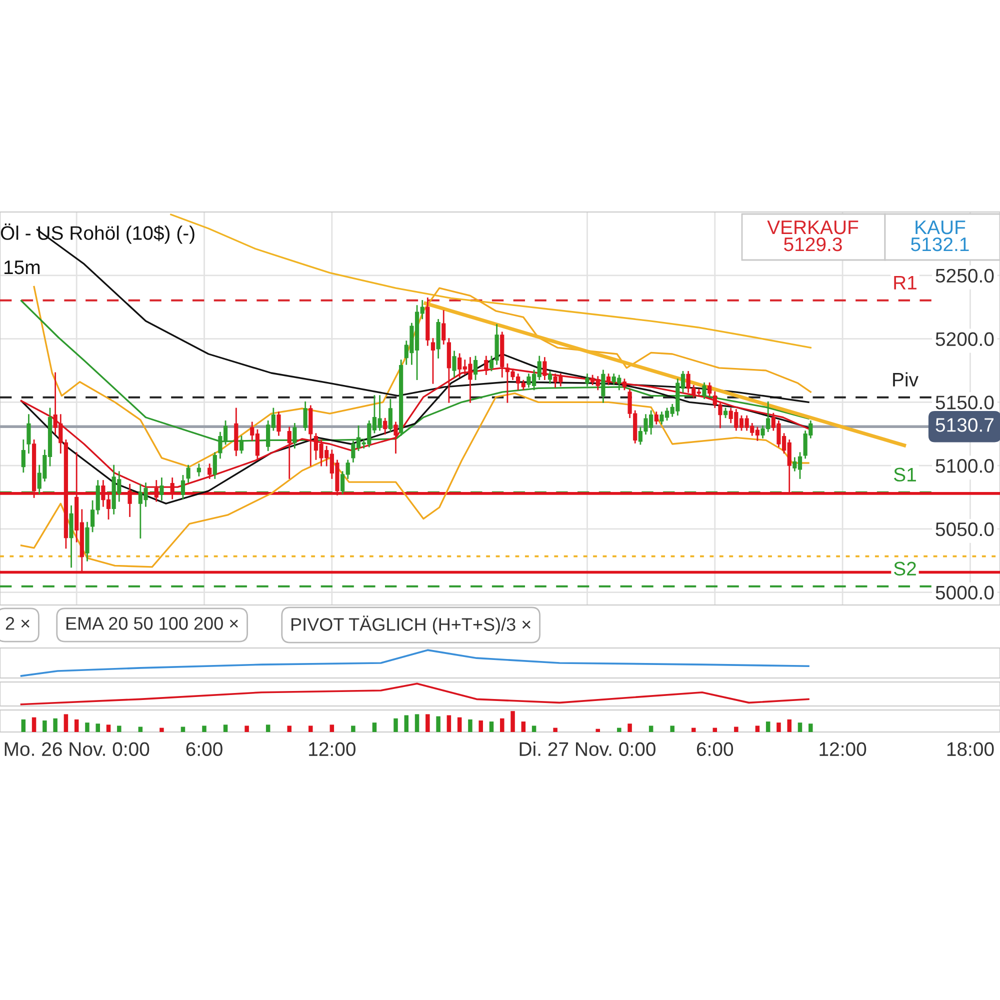 This screenshot has width=1000, height=1000. I want to click on x-tick-label: Mo. 26 Nov. 0:00, so click(77, 749).